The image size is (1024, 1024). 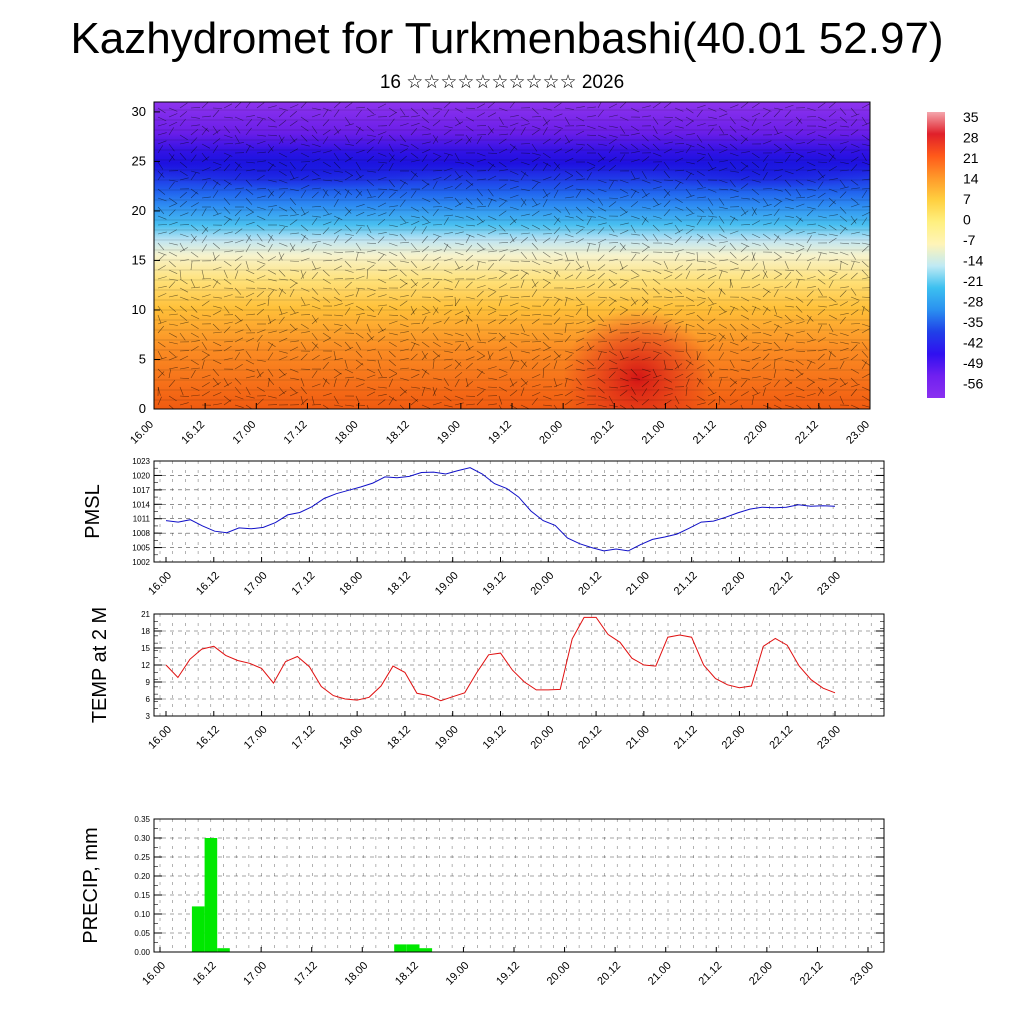 What do you see at coordinates (193, 433) in the screenshot?
I see `x-tick-label: 16.12` at bounding box center [193, 433].